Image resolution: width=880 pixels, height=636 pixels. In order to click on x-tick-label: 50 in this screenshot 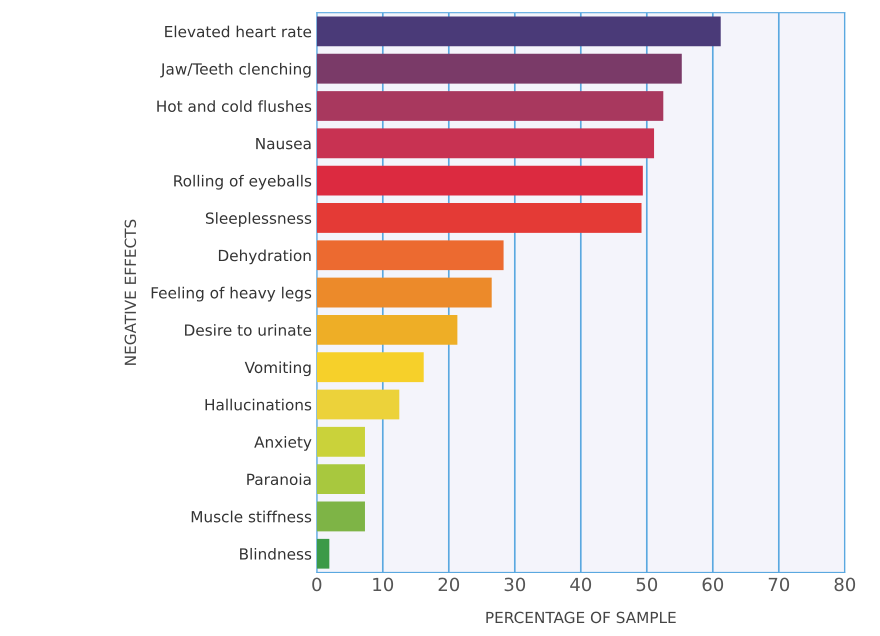, I will do `click(647, 585)`.